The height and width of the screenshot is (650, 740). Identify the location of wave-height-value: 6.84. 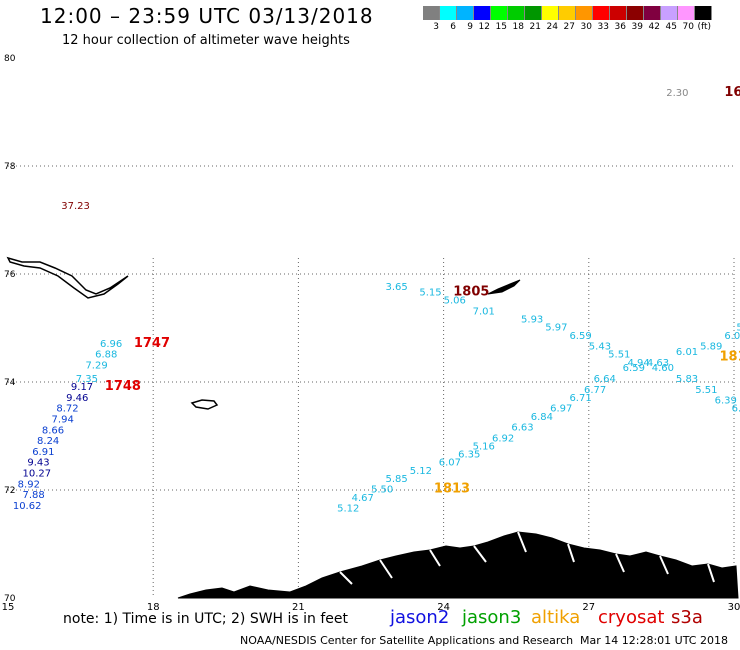
(542, 417).